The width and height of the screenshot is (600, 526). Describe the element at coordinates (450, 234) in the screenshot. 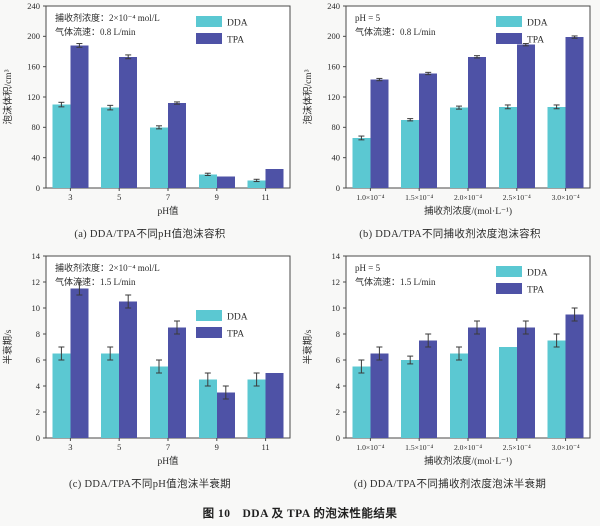

I see `panel-b-caption: (b) DDA/TPA不同捕收剂浓度泡沫容积` at that location.